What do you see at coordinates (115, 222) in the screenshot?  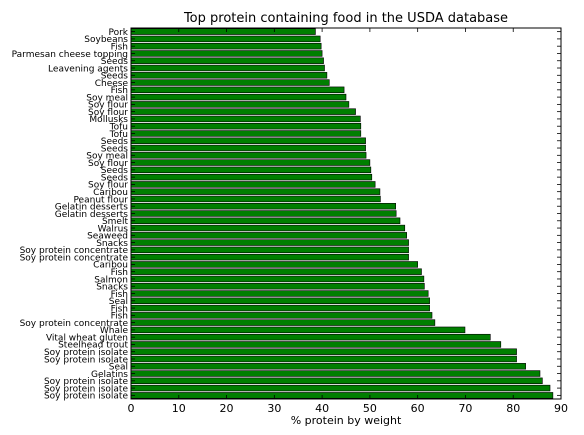 I see `y-tick-label: Smelt` at bounding box center [115, 222].